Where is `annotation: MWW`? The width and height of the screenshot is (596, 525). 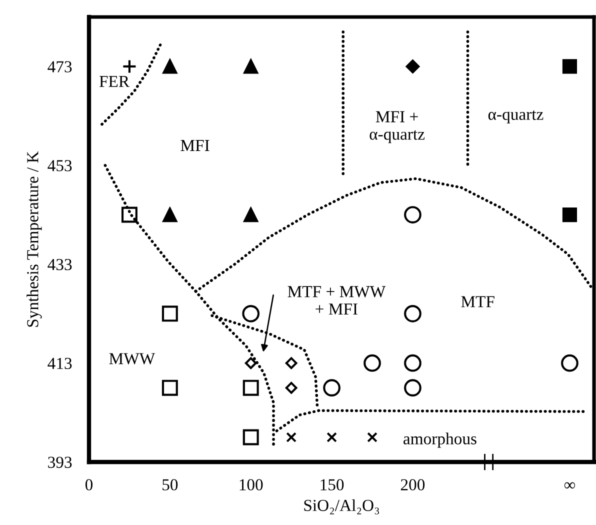
annotation: MWW is located at coordinates (132, 358).